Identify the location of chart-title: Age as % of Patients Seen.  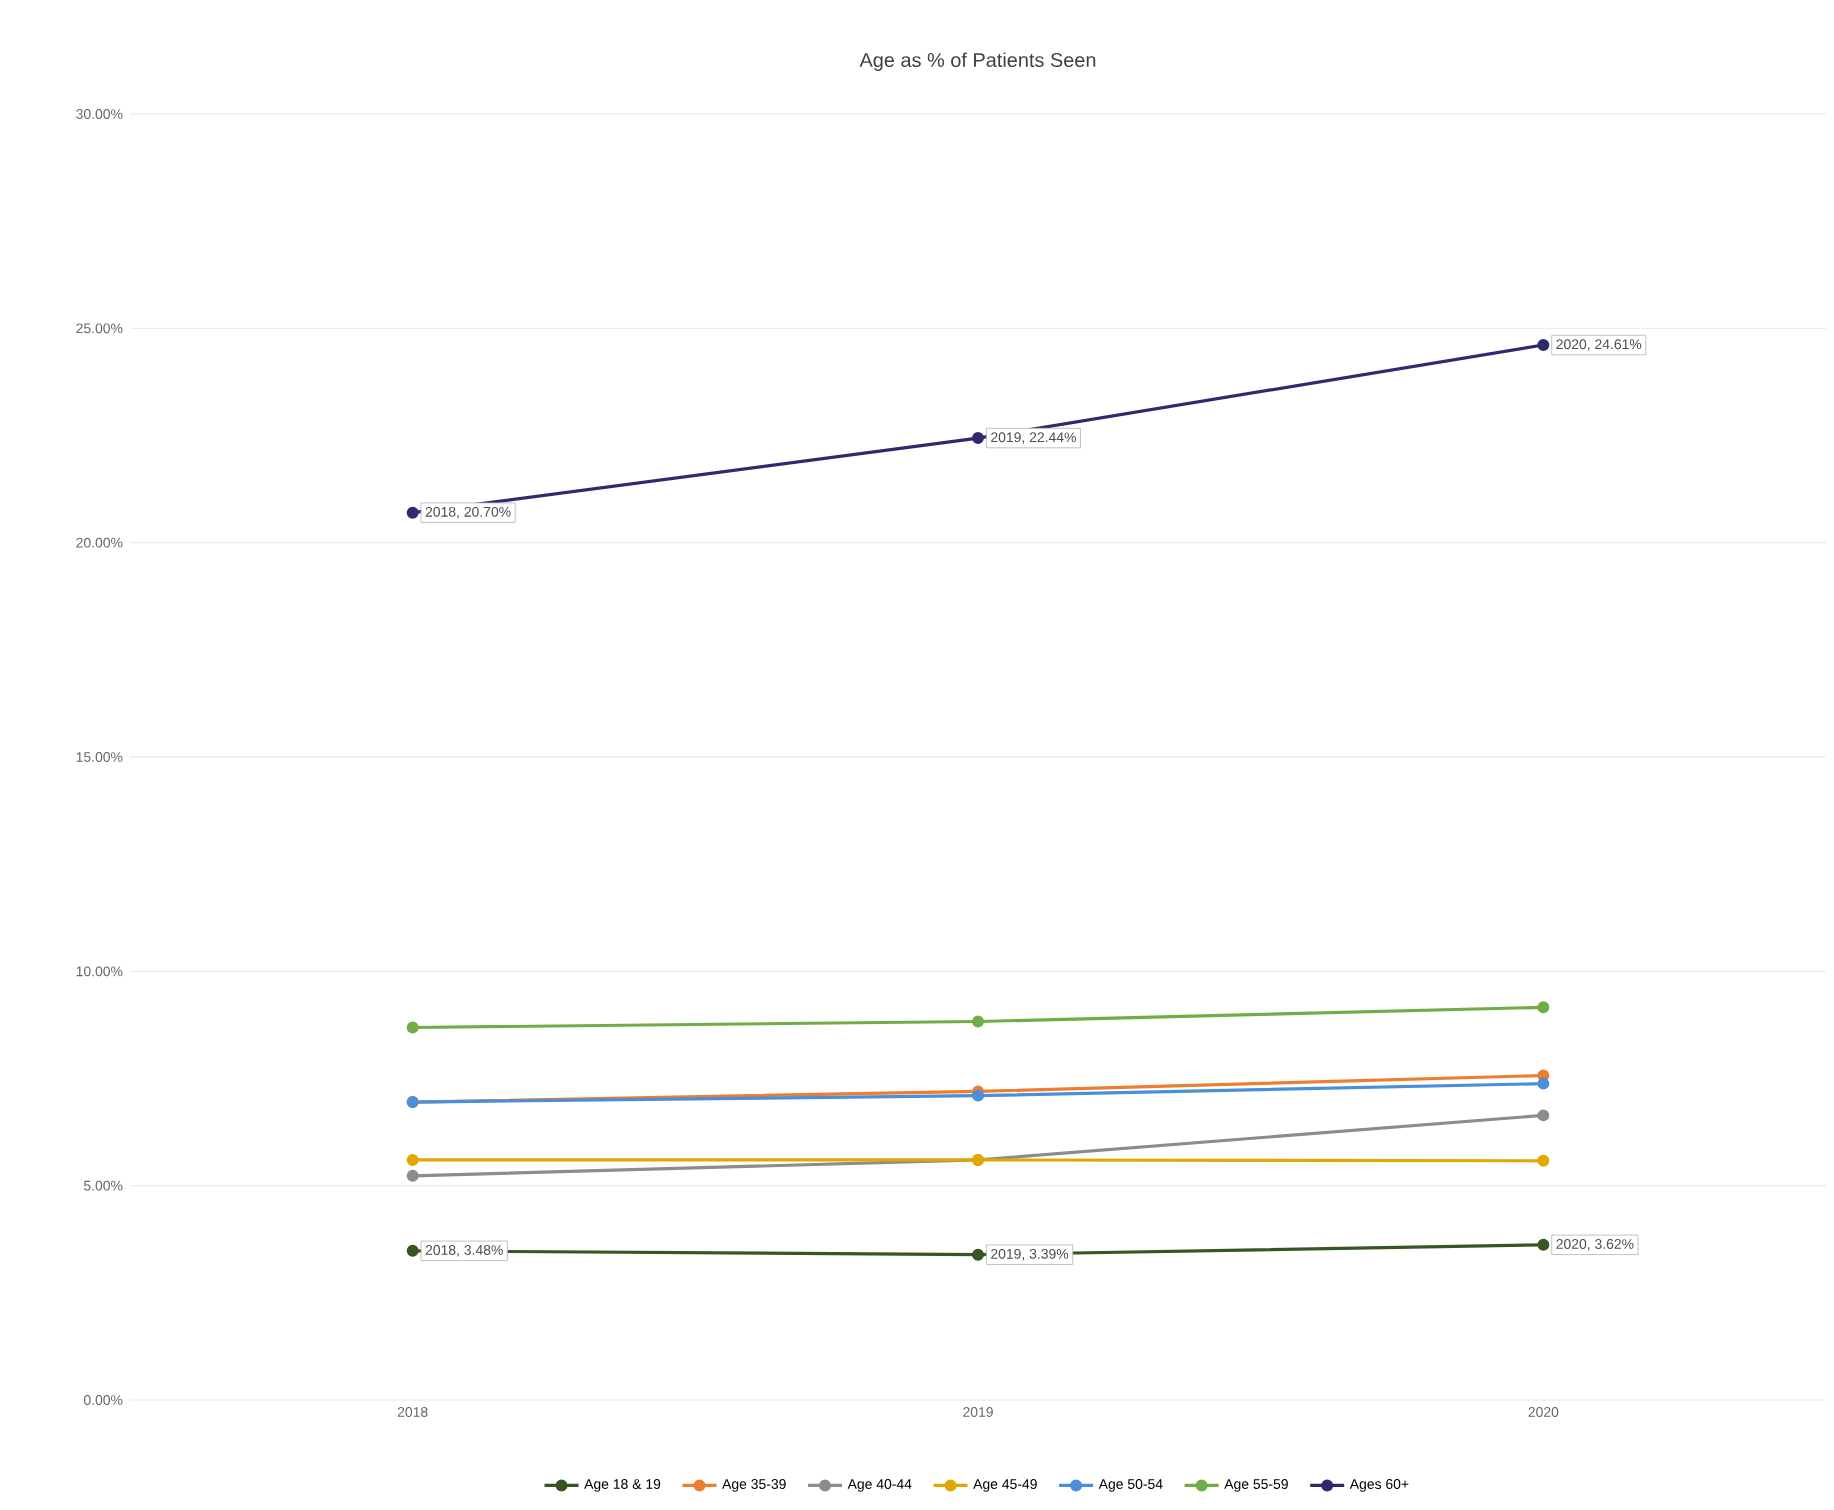
(977, 61).